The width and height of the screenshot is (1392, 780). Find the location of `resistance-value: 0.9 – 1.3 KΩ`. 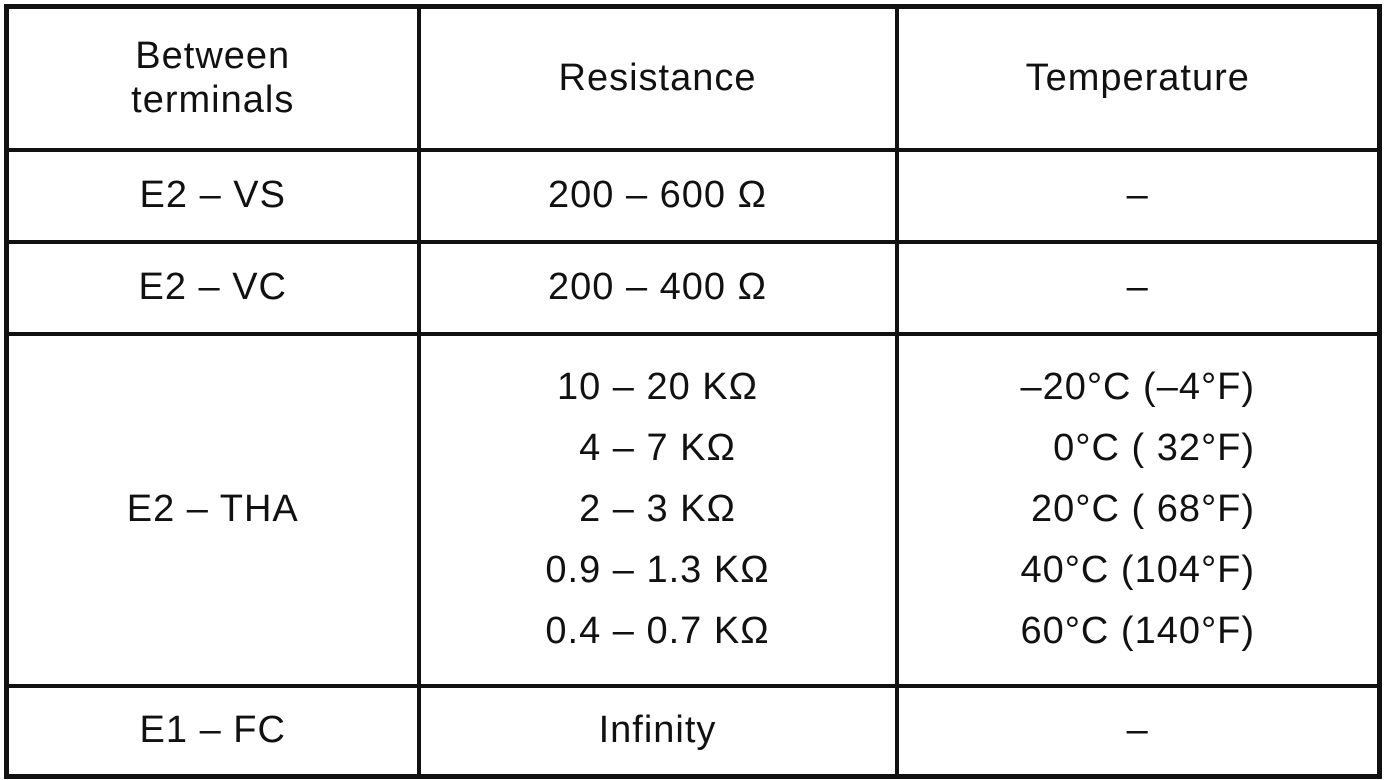

resistance-value: 0.9 – 1.3 KΩ is located at coordinates (657, 570).